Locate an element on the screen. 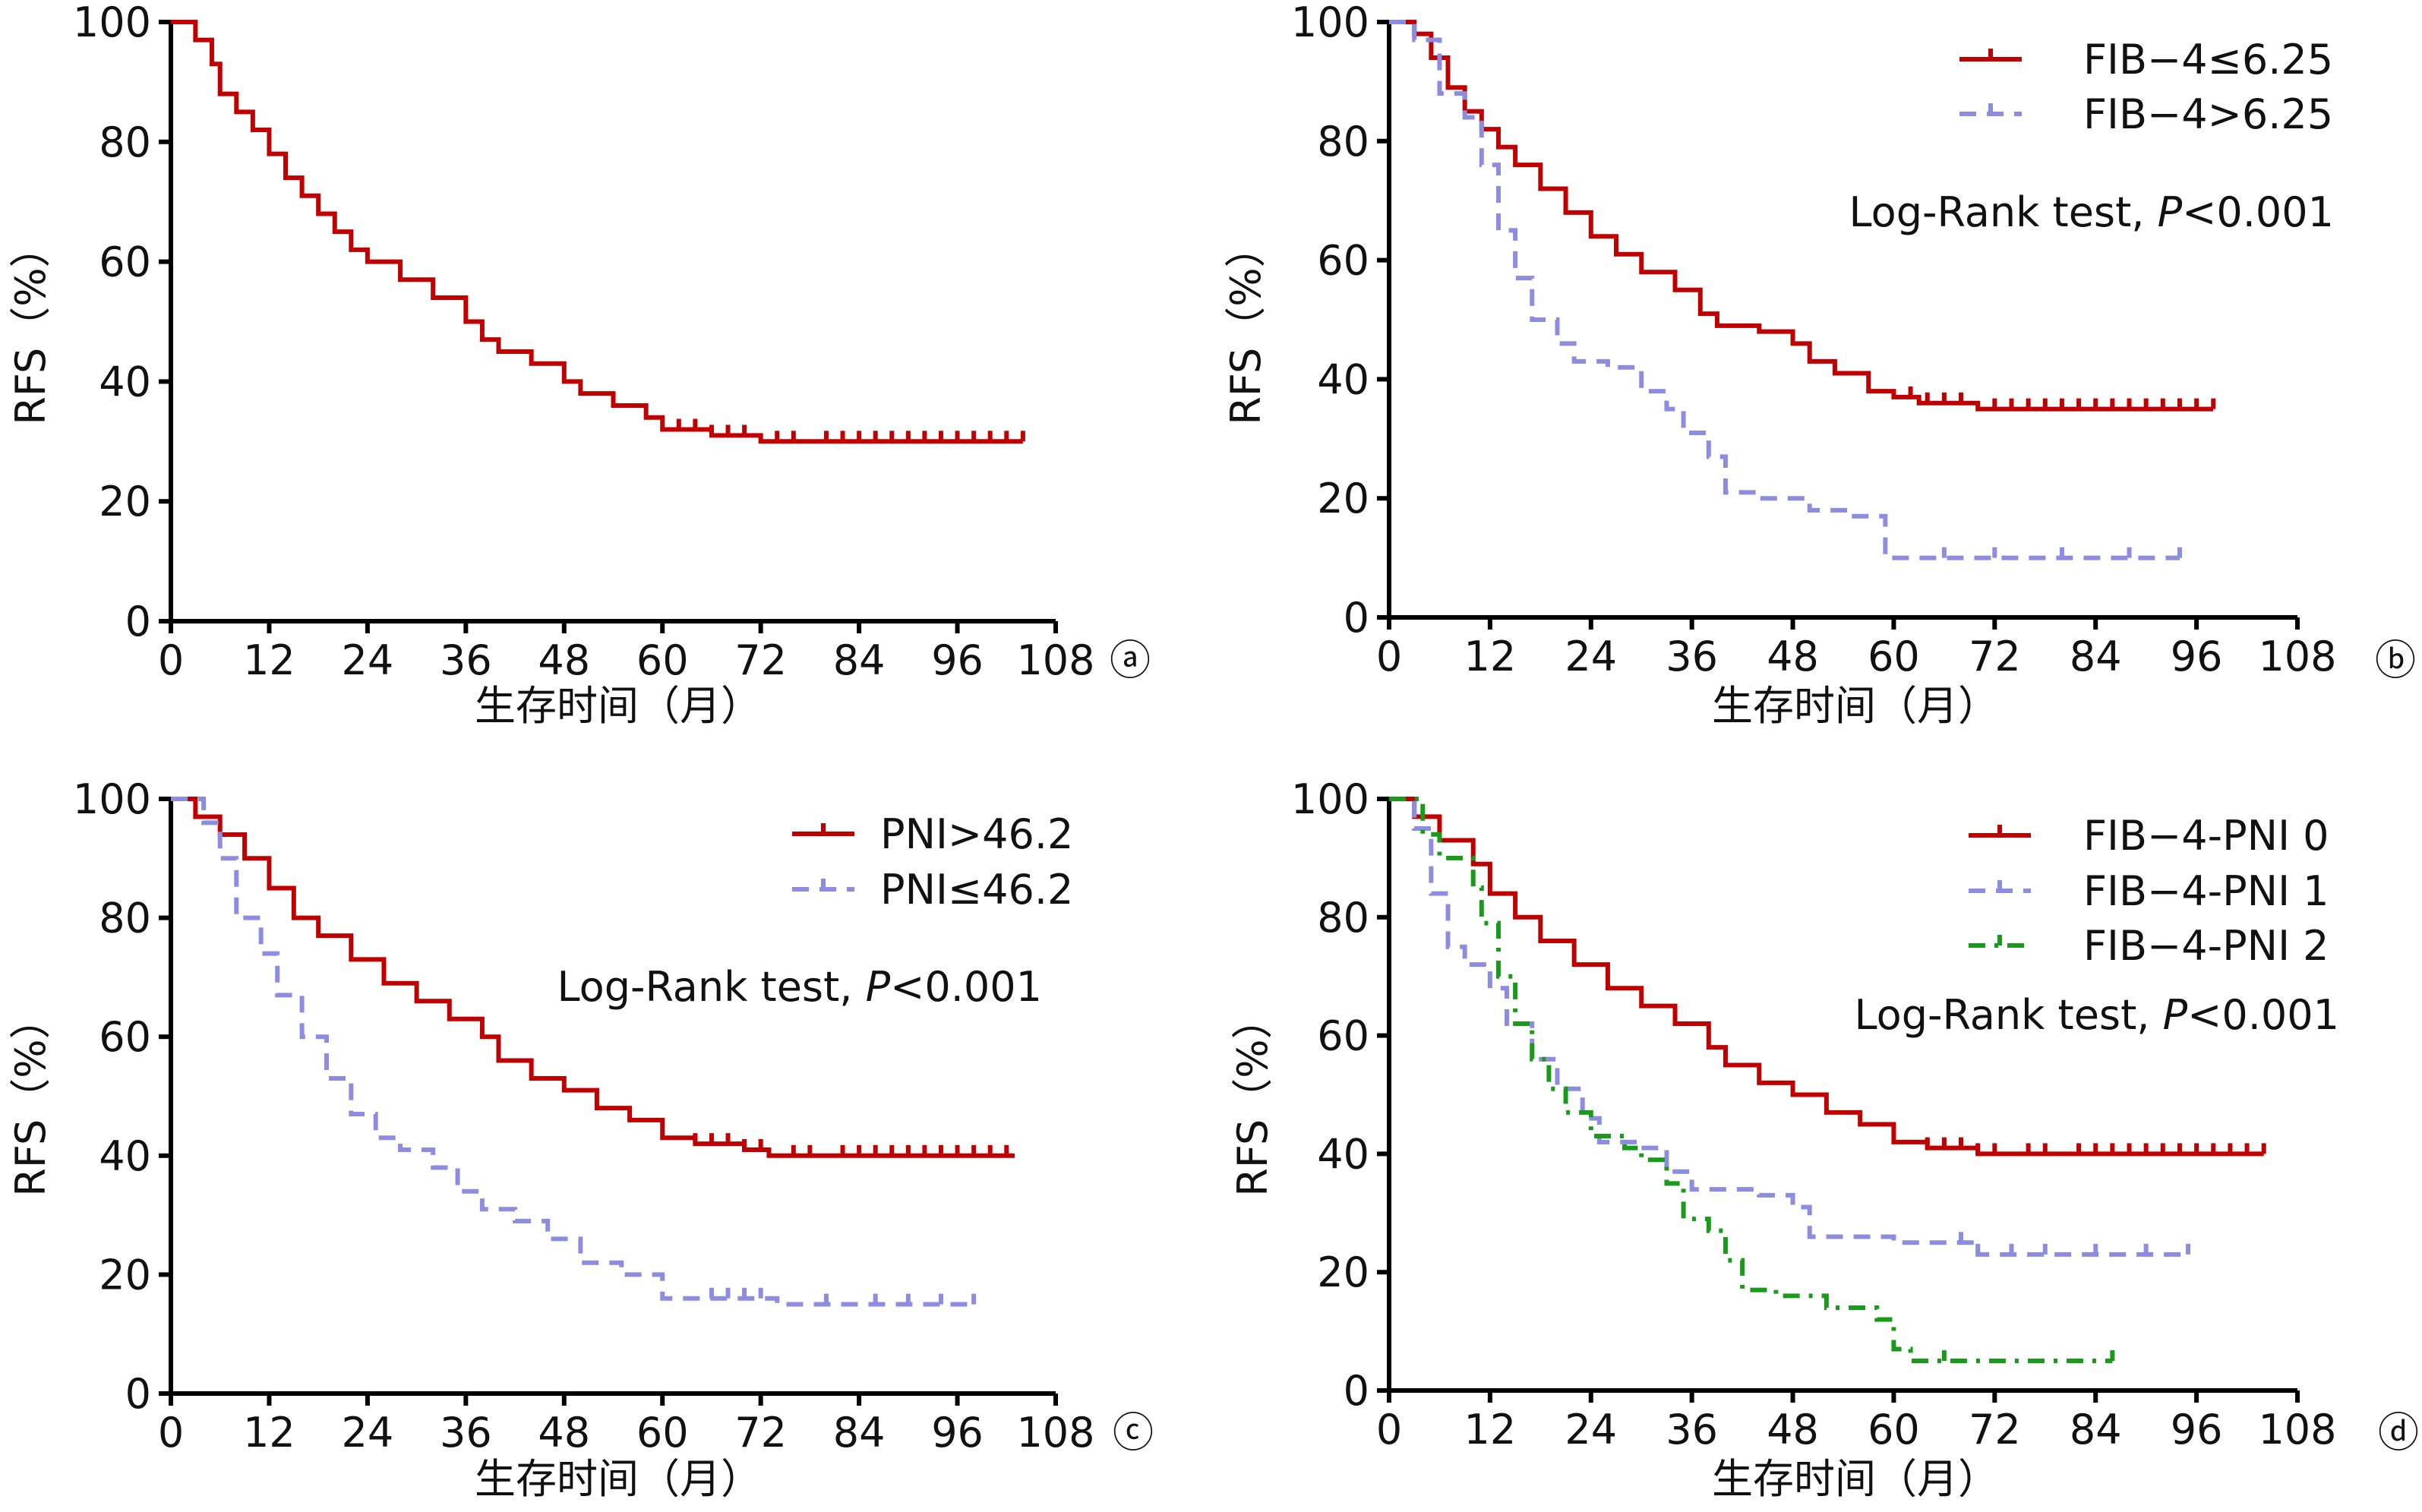 The width and height of the screenshot is (2422, 1512). legend-label: FIB−4≤6.25 is located at coordinates (2208, 60).